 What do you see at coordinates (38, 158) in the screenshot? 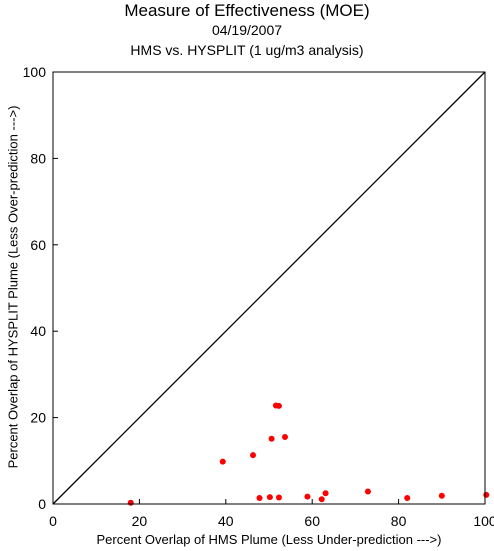
I see `y-tick-label: 80` at bounding box center [38, 158].